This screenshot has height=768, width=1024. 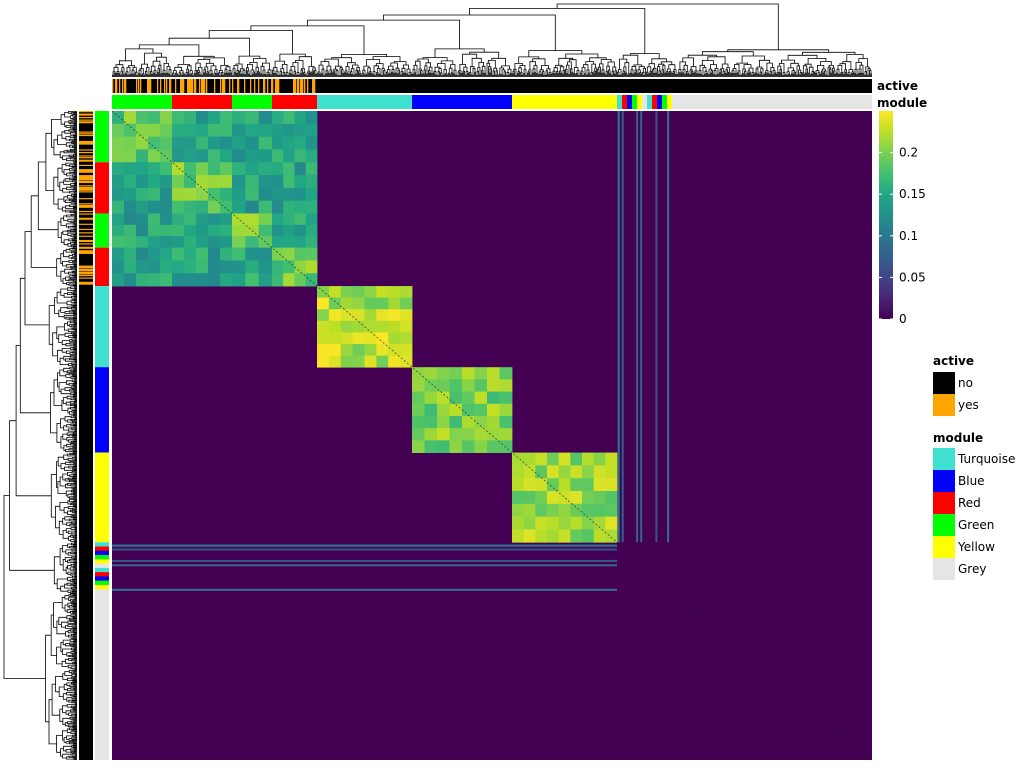 I want to click on module-legend-swatch, so click(x=944, y=525).